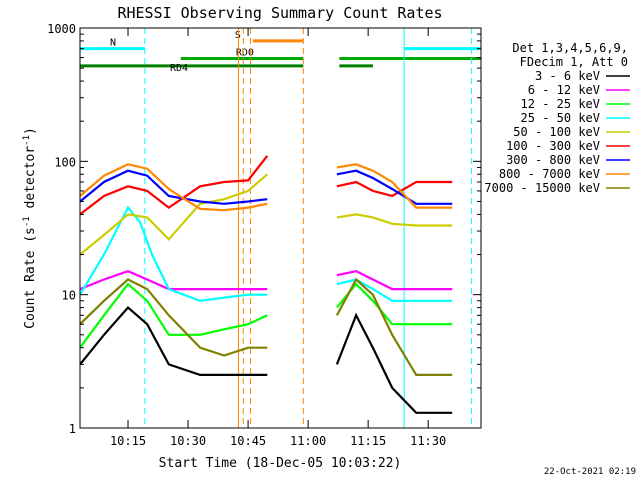 The image size is (640, 480). What do you see at coordinates (590, 472) in the screenshot?
I see `footer-timestamp: 22-Oct-2021 02:19` at bounding box center [590, 472].